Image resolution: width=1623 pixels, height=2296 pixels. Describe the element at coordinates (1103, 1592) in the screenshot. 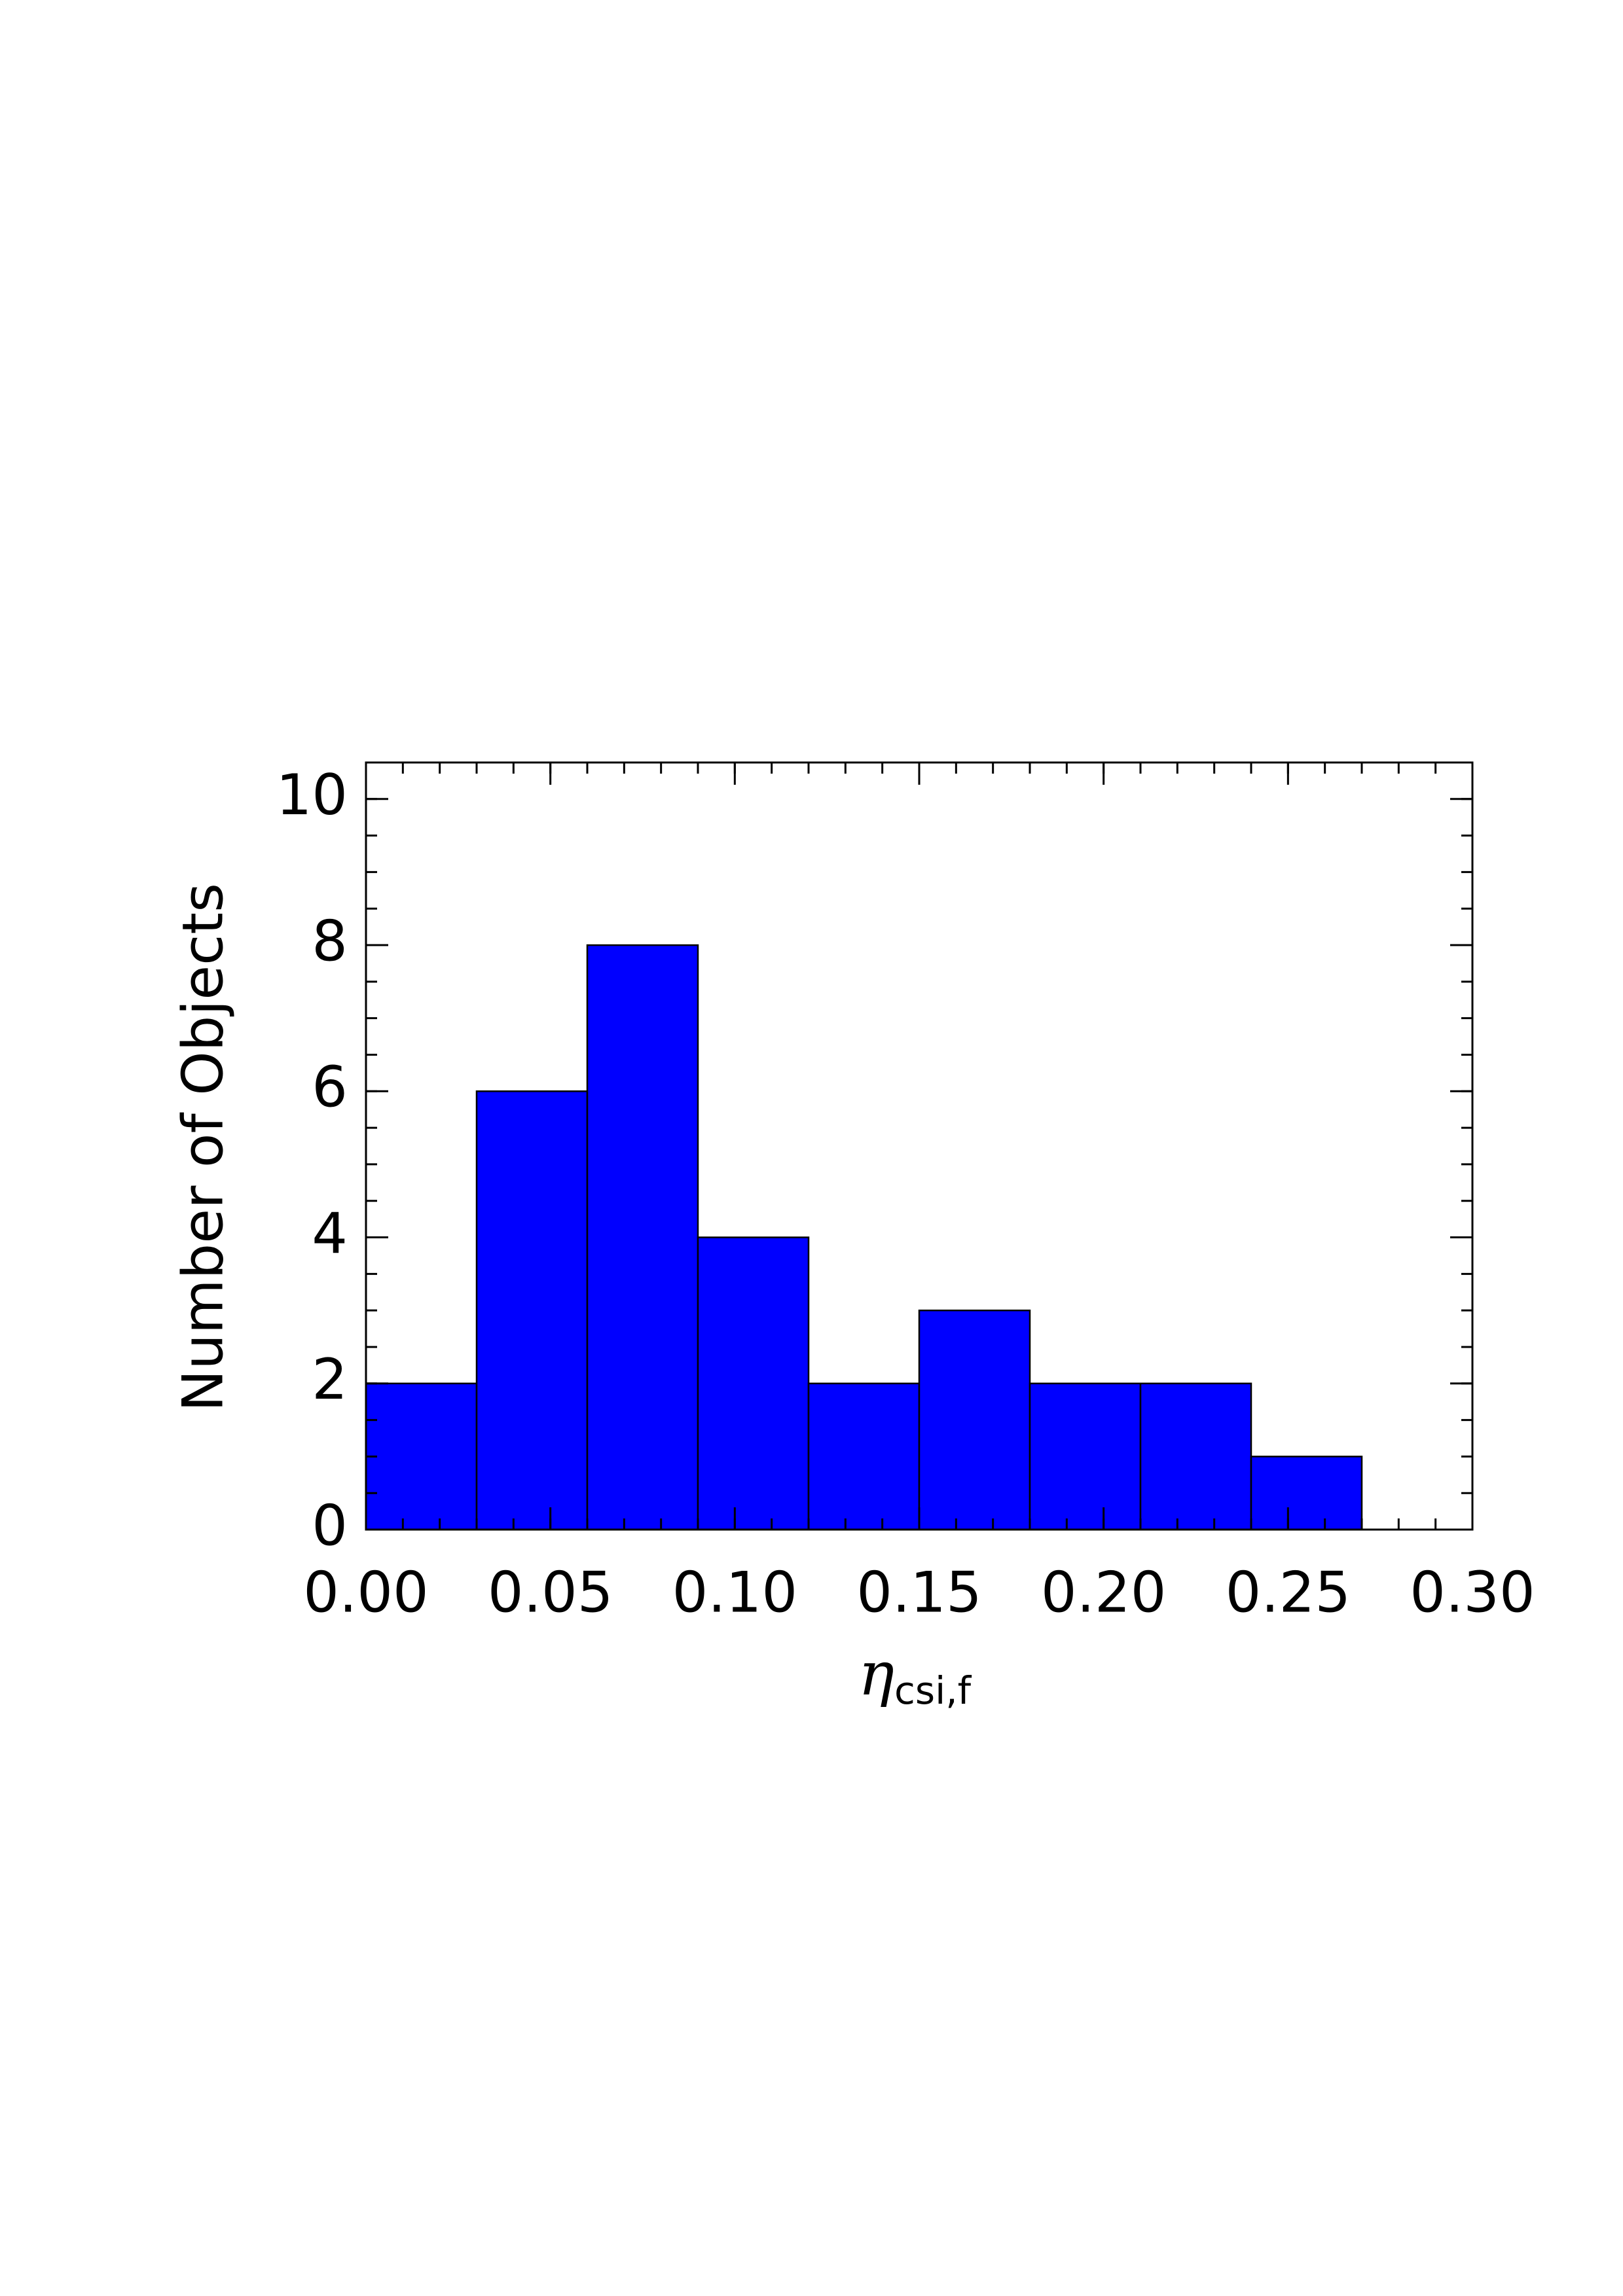

I see `x-tick-label: 0.20` at that location.